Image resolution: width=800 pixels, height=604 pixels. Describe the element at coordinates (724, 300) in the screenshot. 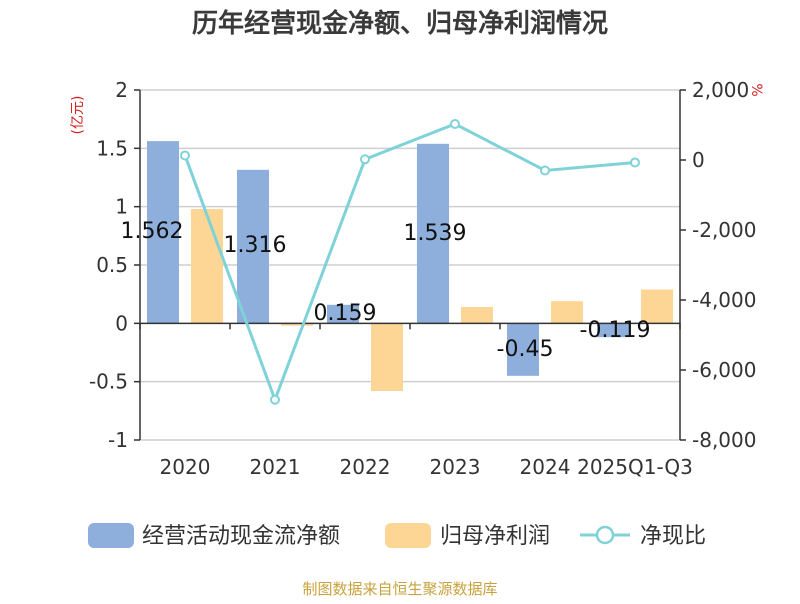

I see `right-tick-label: -4,000` at that location.